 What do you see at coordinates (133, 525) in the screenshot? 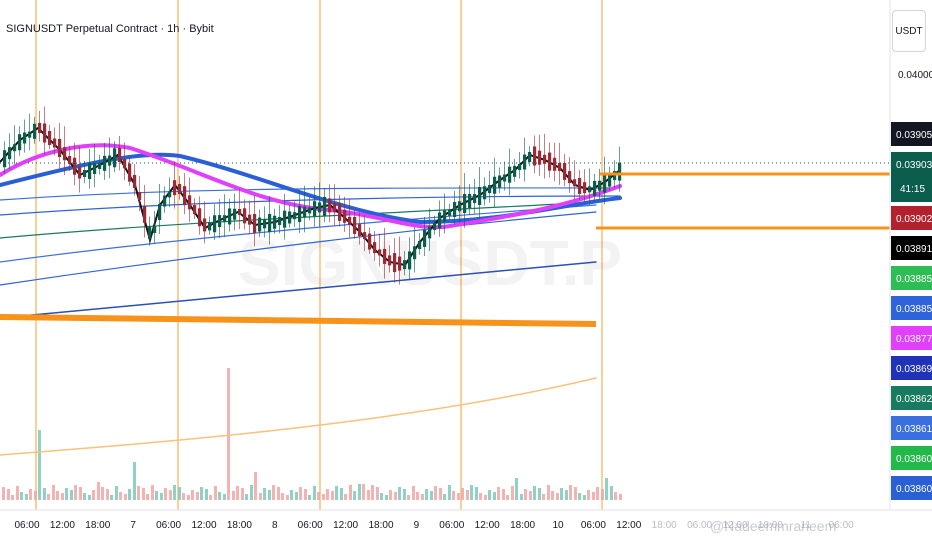
I see `time-label: 7` at bounding box center [133, 525].